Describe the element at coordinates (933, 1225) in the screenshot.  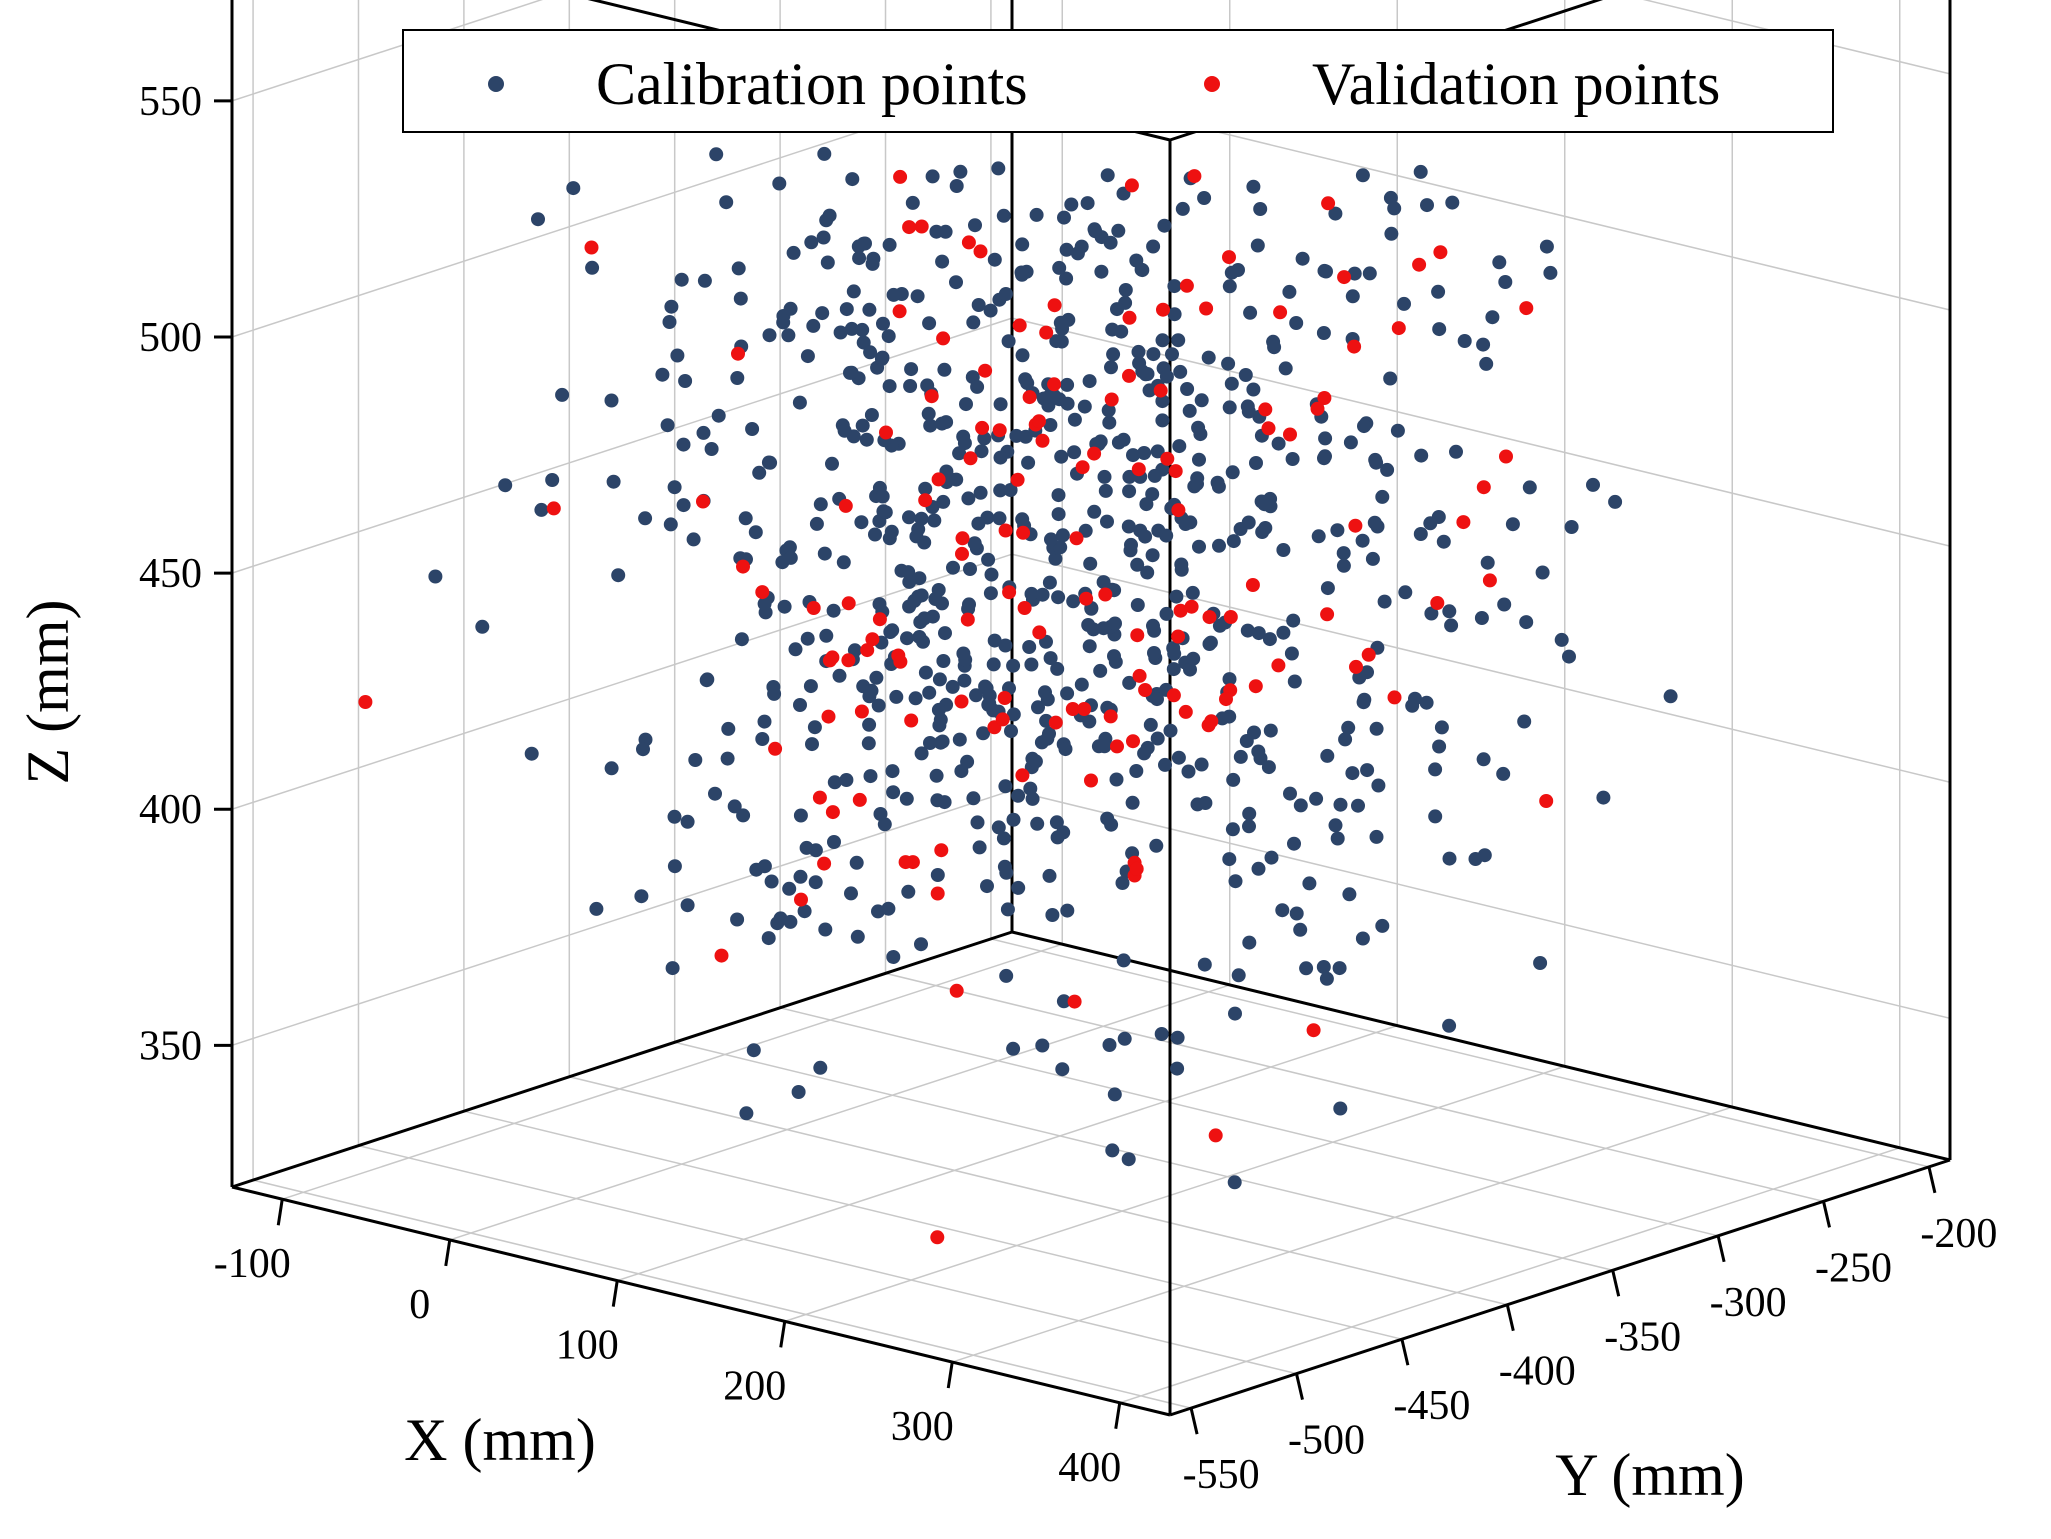
I see `floor-gridline-y` at that location.